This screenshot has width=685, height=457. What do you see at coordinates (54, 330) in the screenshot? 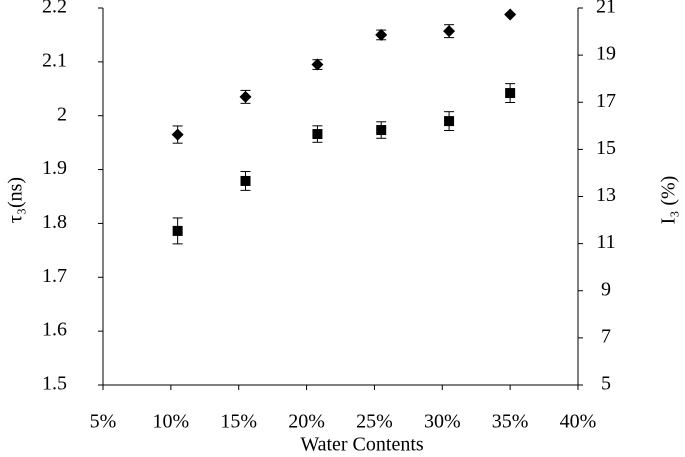
I see `y-tick-label: 1.6` at bounding box center [54, 330].